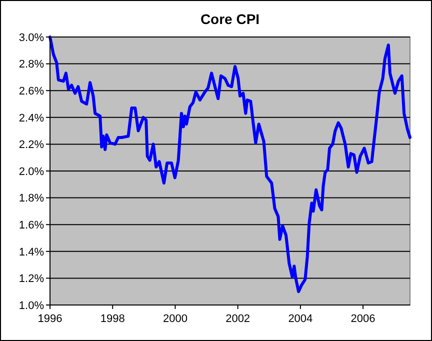  What do you see at coordinates (112, 319) in the screenshot?
I see `x-tick-label: 1998` at bounding box center [112, 319].